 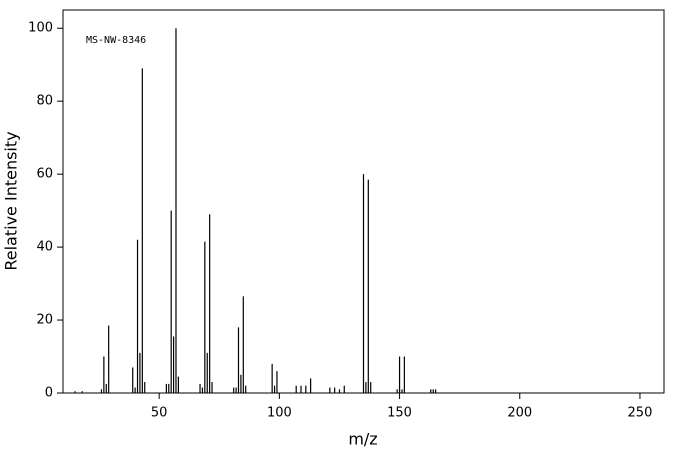 I want to click on y-tick-label: 80, so click(x=44, y=101).